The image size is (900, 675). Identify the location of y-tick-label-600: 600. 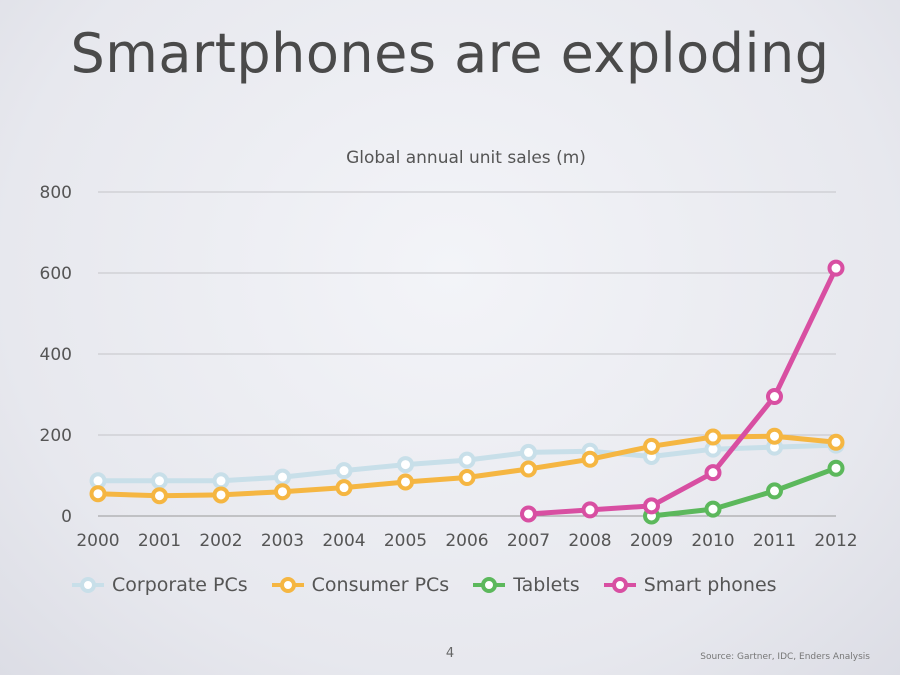
(56, 274).